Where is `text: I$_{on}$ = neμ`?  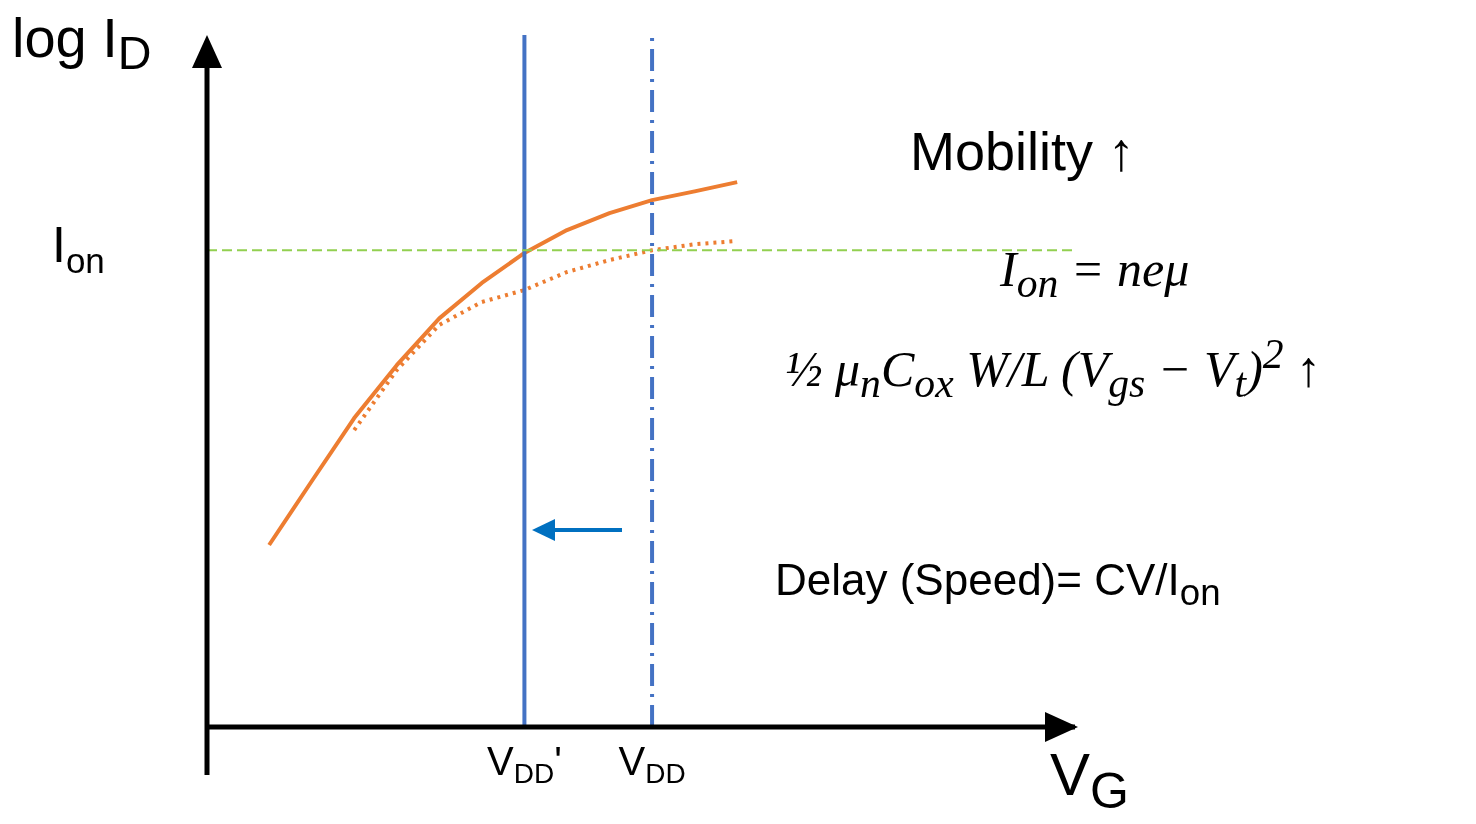
text: I$_{on}$ = neμ is located at coordinates (1095, 273).